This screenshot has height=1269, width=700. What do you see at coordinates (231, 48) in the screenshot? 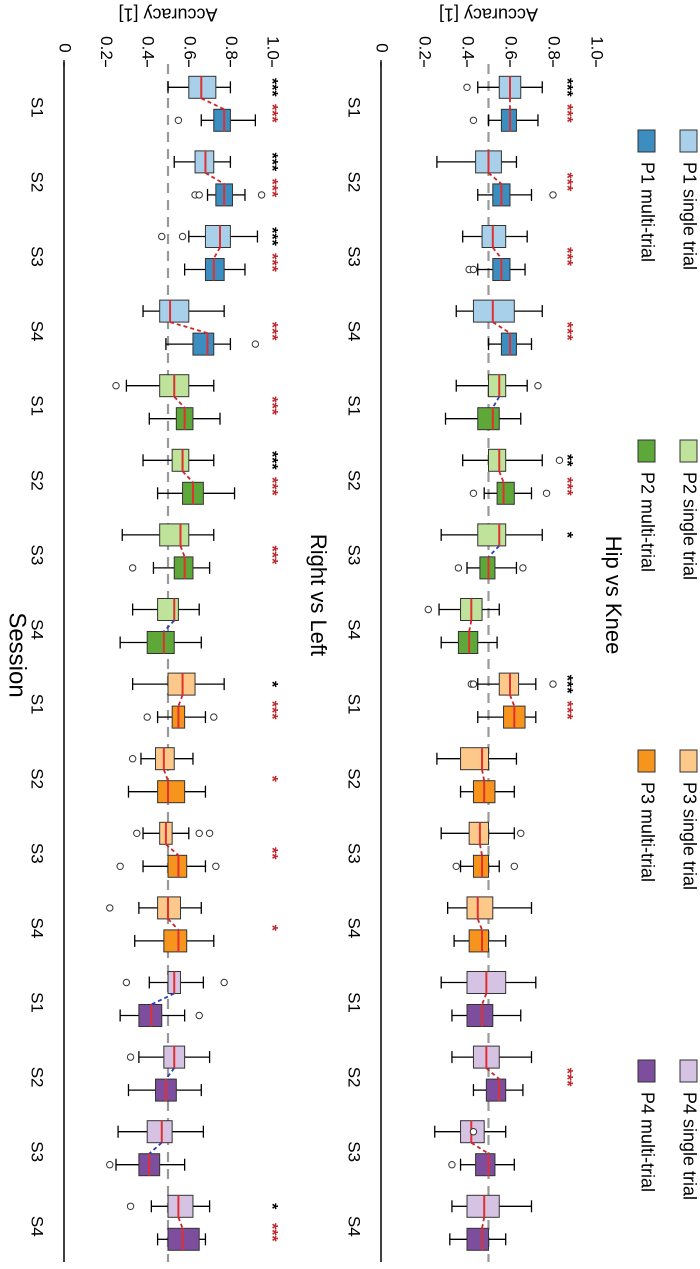
I see `tick-label: 0.8` at bounding box center [231, 48].